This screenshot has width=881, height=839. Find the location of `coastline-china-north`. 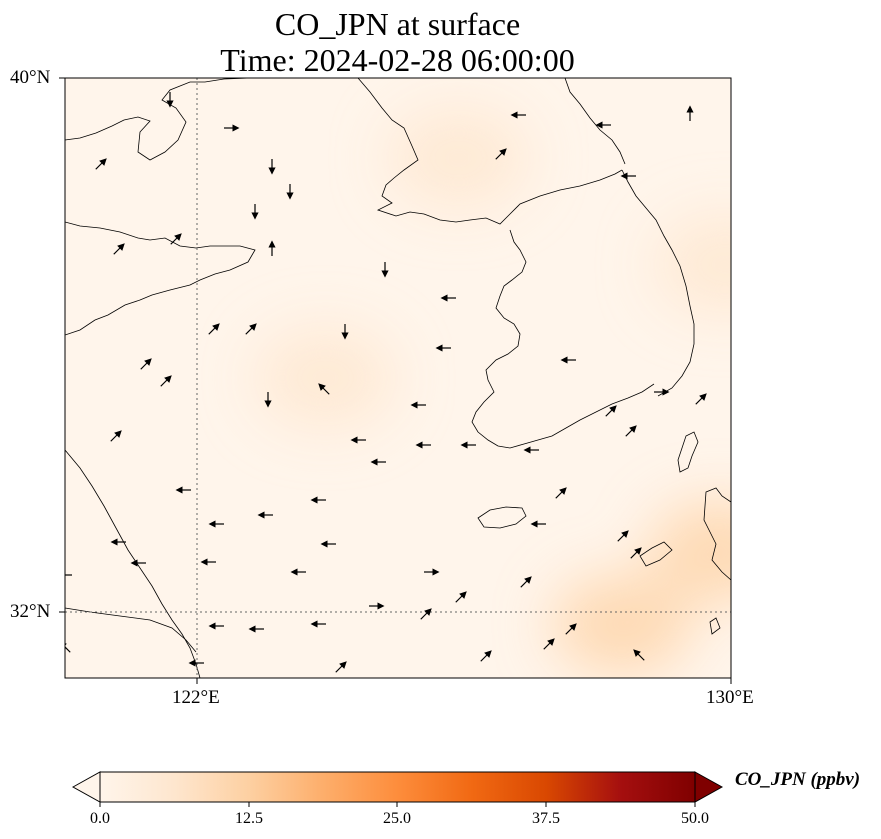

coastline-china-north is located at coordinates (158, 119).